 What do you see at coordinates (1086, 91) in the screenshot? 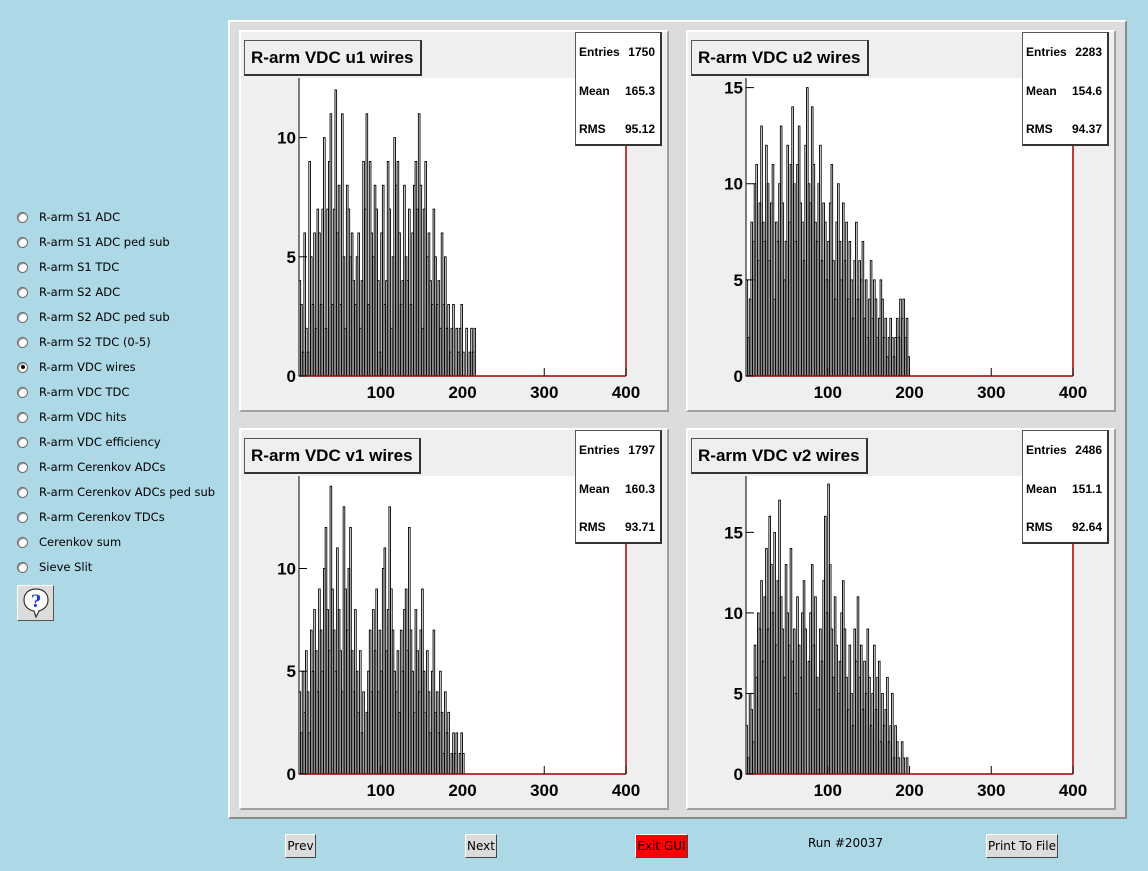
I see `stats-value: 154.6` at bounding box center [1086, 91].